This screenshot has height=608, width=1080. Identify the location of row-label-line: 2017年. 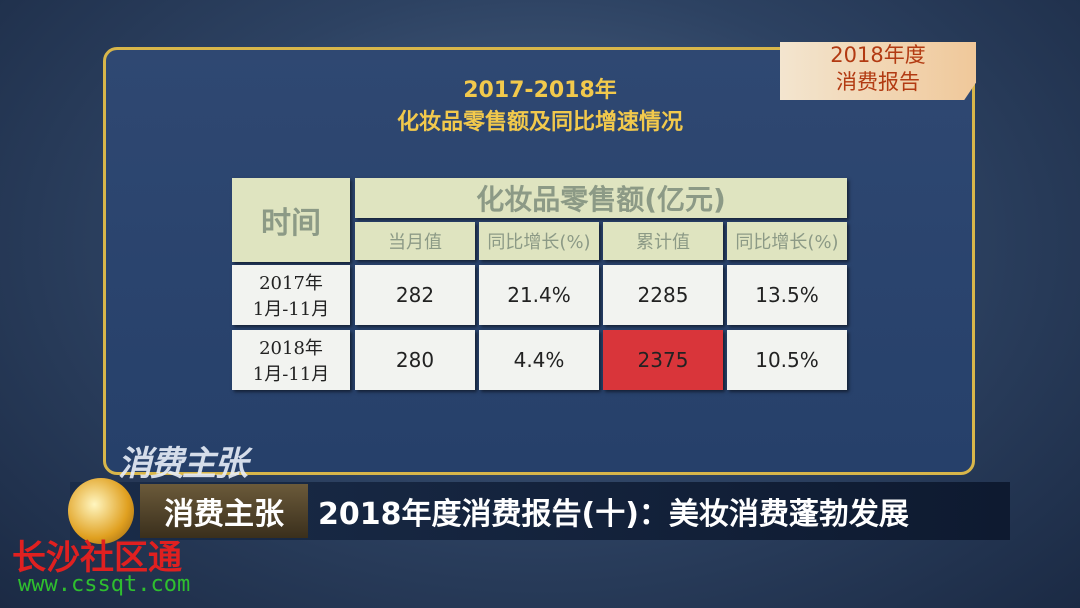
(291, 283).